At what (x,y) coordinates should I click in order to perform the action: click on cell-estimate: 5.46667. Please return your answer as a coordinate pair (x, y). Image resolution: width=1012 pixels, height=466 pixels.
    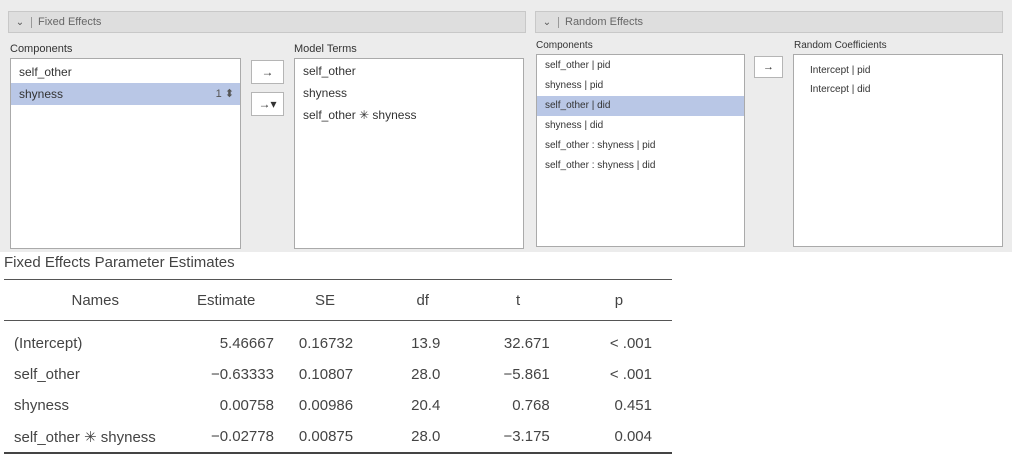
    Looking at the image, I should click on (246, 343).